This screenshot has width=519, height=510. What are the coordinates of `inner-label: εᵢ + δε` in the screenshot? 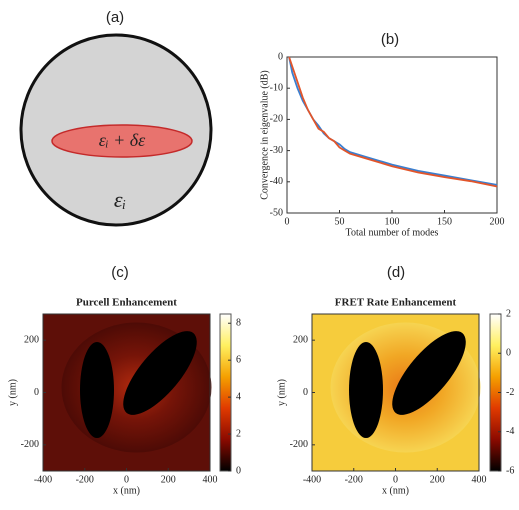 It's located at (122, 140).